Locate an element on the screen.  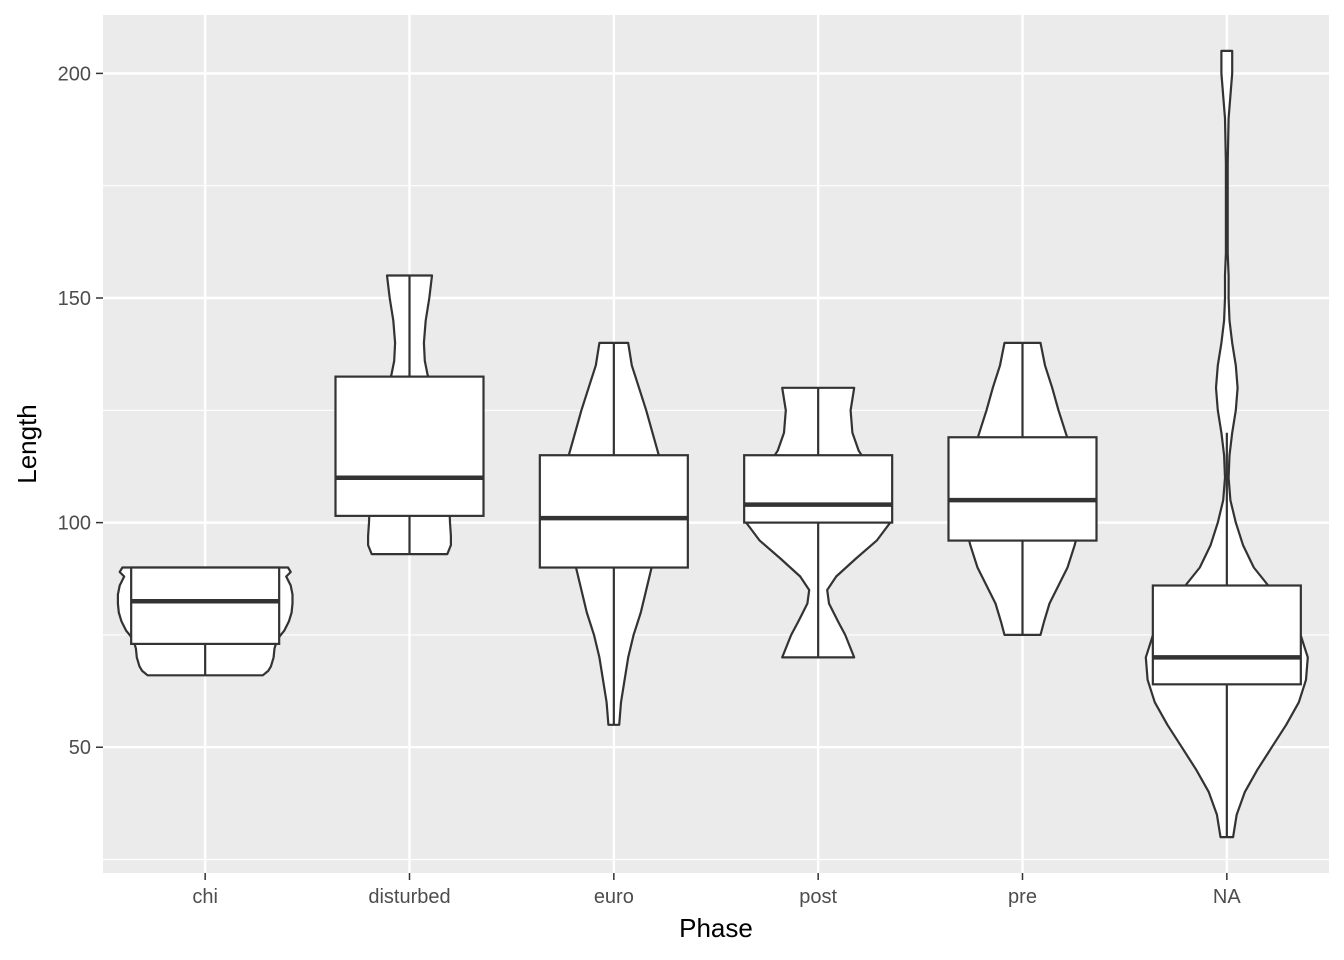
x-tick-label: chi is located at coordinates (205, 897).